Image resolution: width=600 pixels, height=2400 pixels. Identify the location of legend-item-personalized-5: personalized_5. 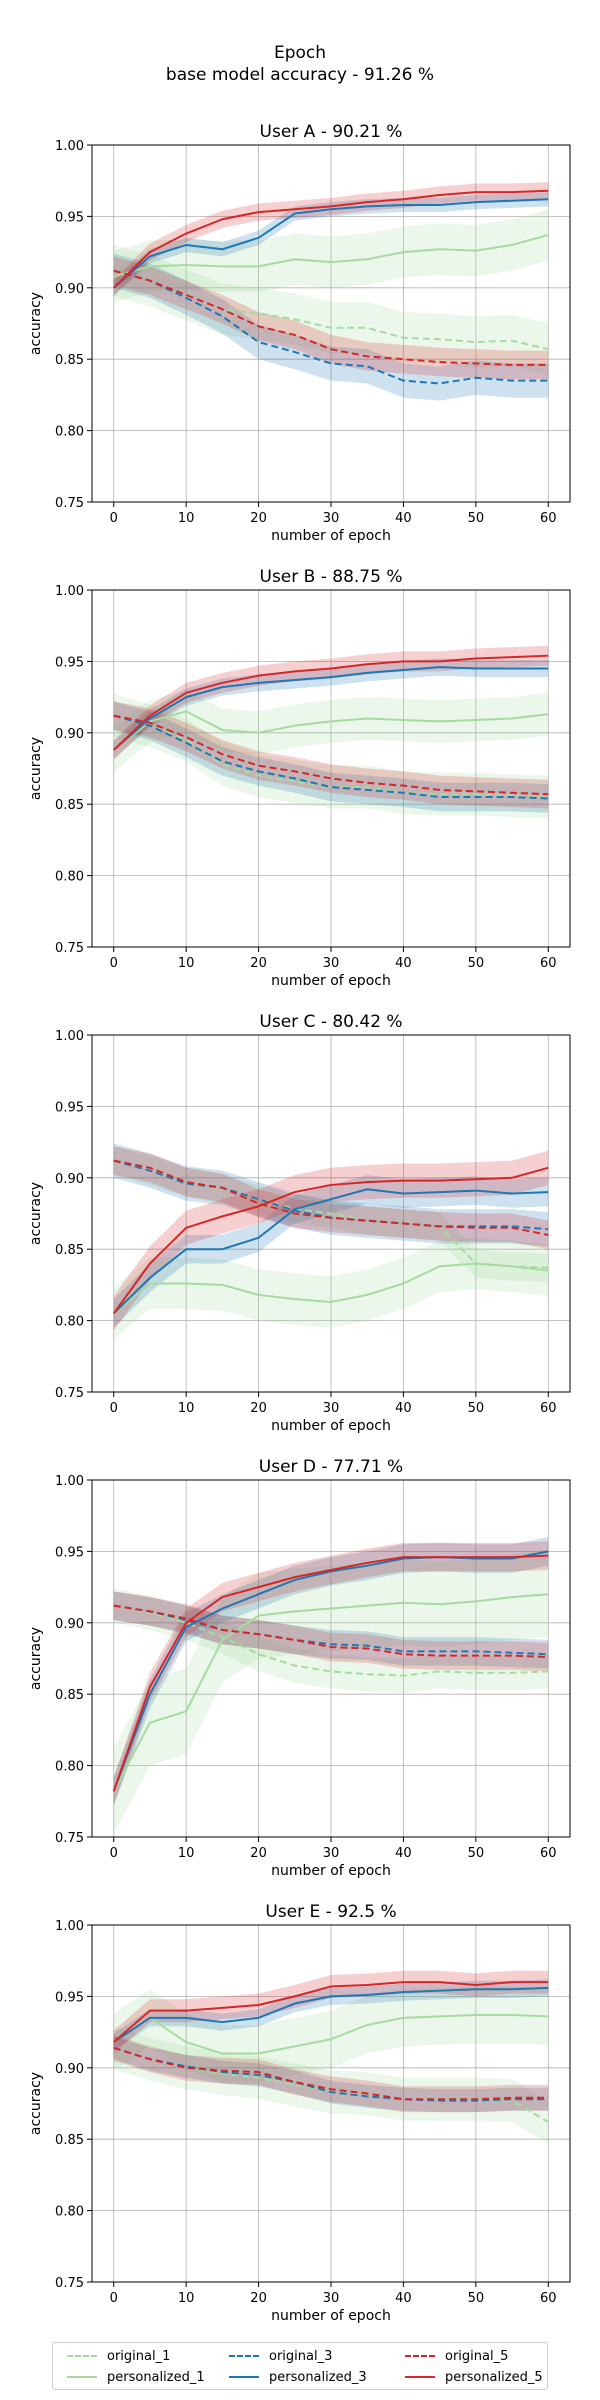
(474, 2377).